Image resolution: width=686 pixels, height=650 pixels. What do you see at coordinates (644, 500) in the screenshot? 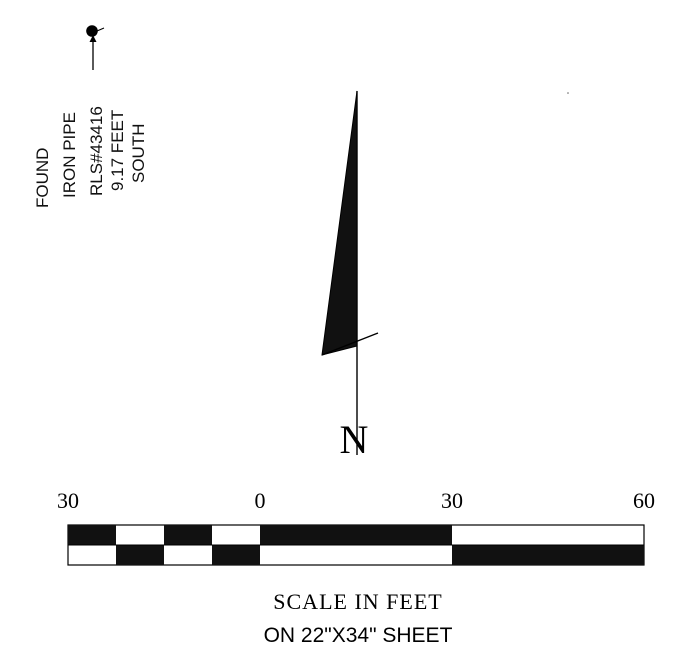
I see `scale-tick-label-60: 60` at bounding box center [644, 500].